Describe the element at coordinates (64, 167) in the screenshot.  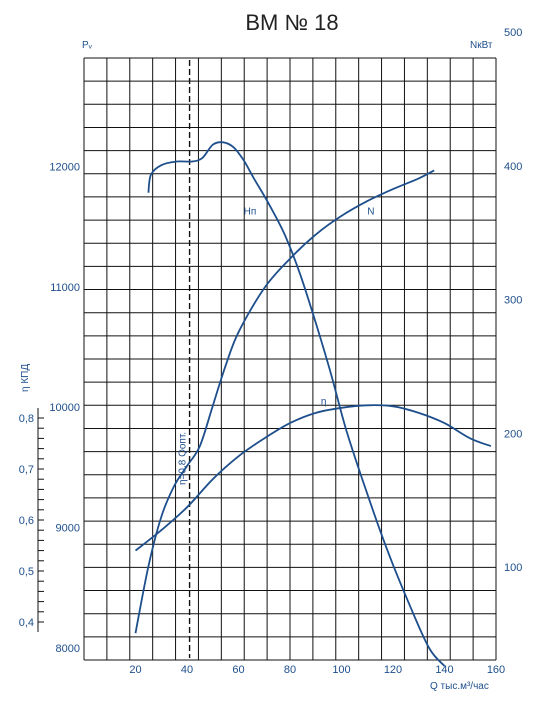
I see `pressure-tick-label: 12000` at that location.